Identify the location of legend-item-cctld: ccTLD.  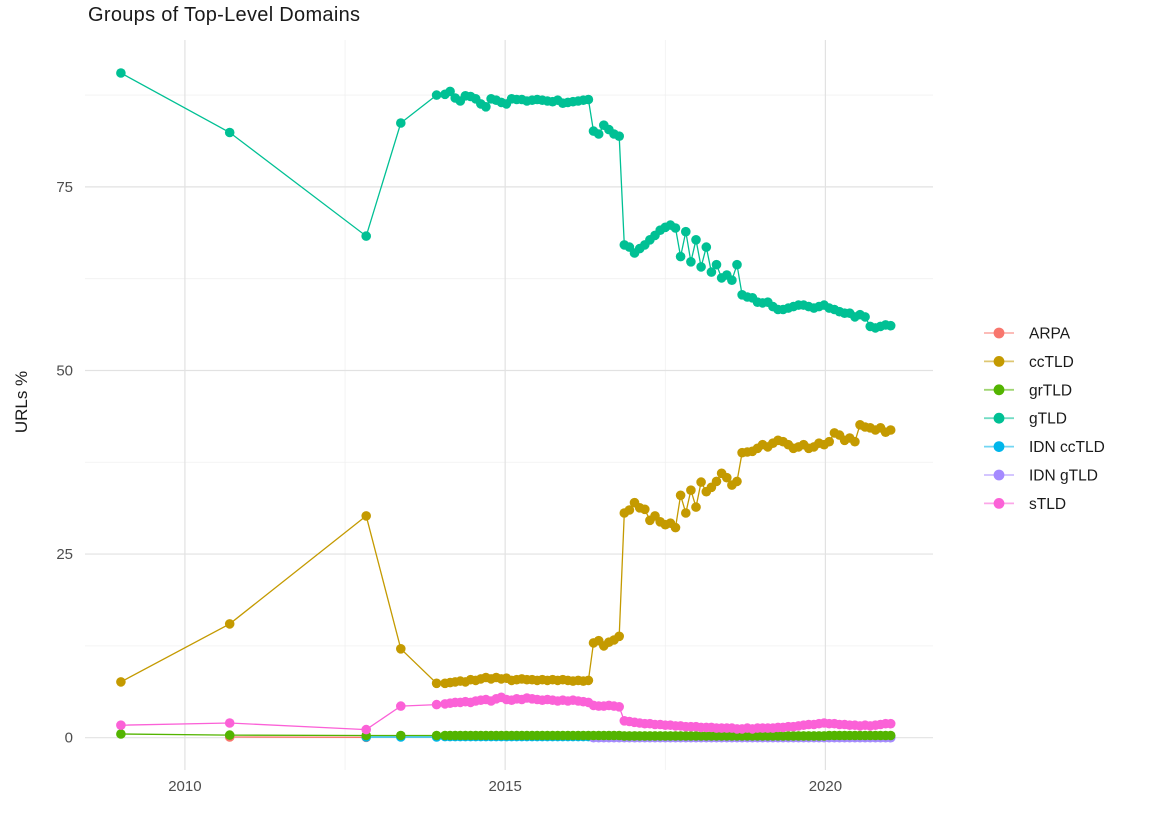
(1029, 362).